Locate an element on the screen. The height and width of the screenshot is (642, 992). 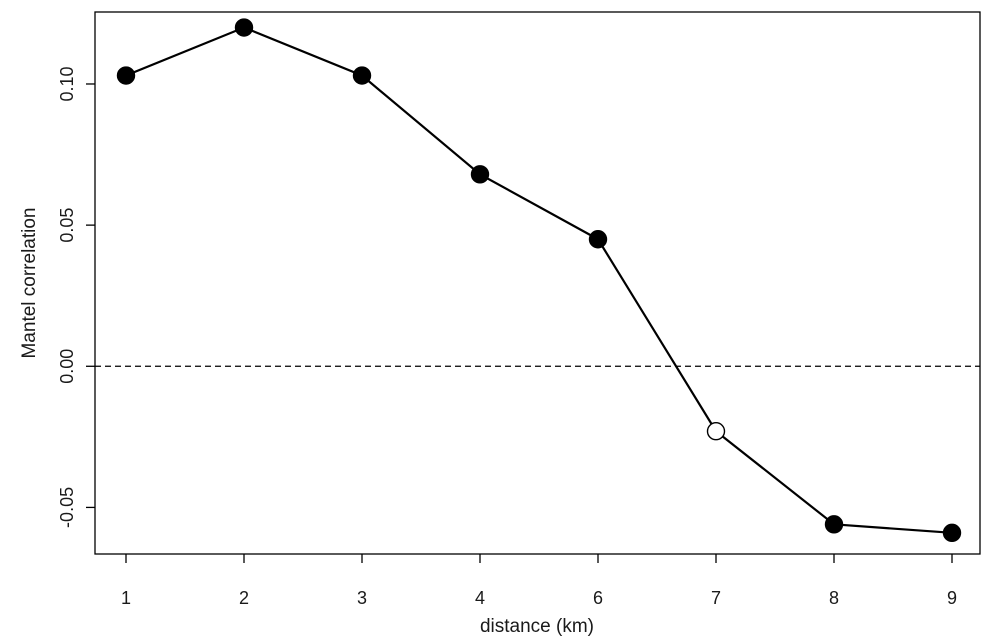
y-axis: -0.05 0.00 0.05 0.10 is located at coordinates (76, 297).